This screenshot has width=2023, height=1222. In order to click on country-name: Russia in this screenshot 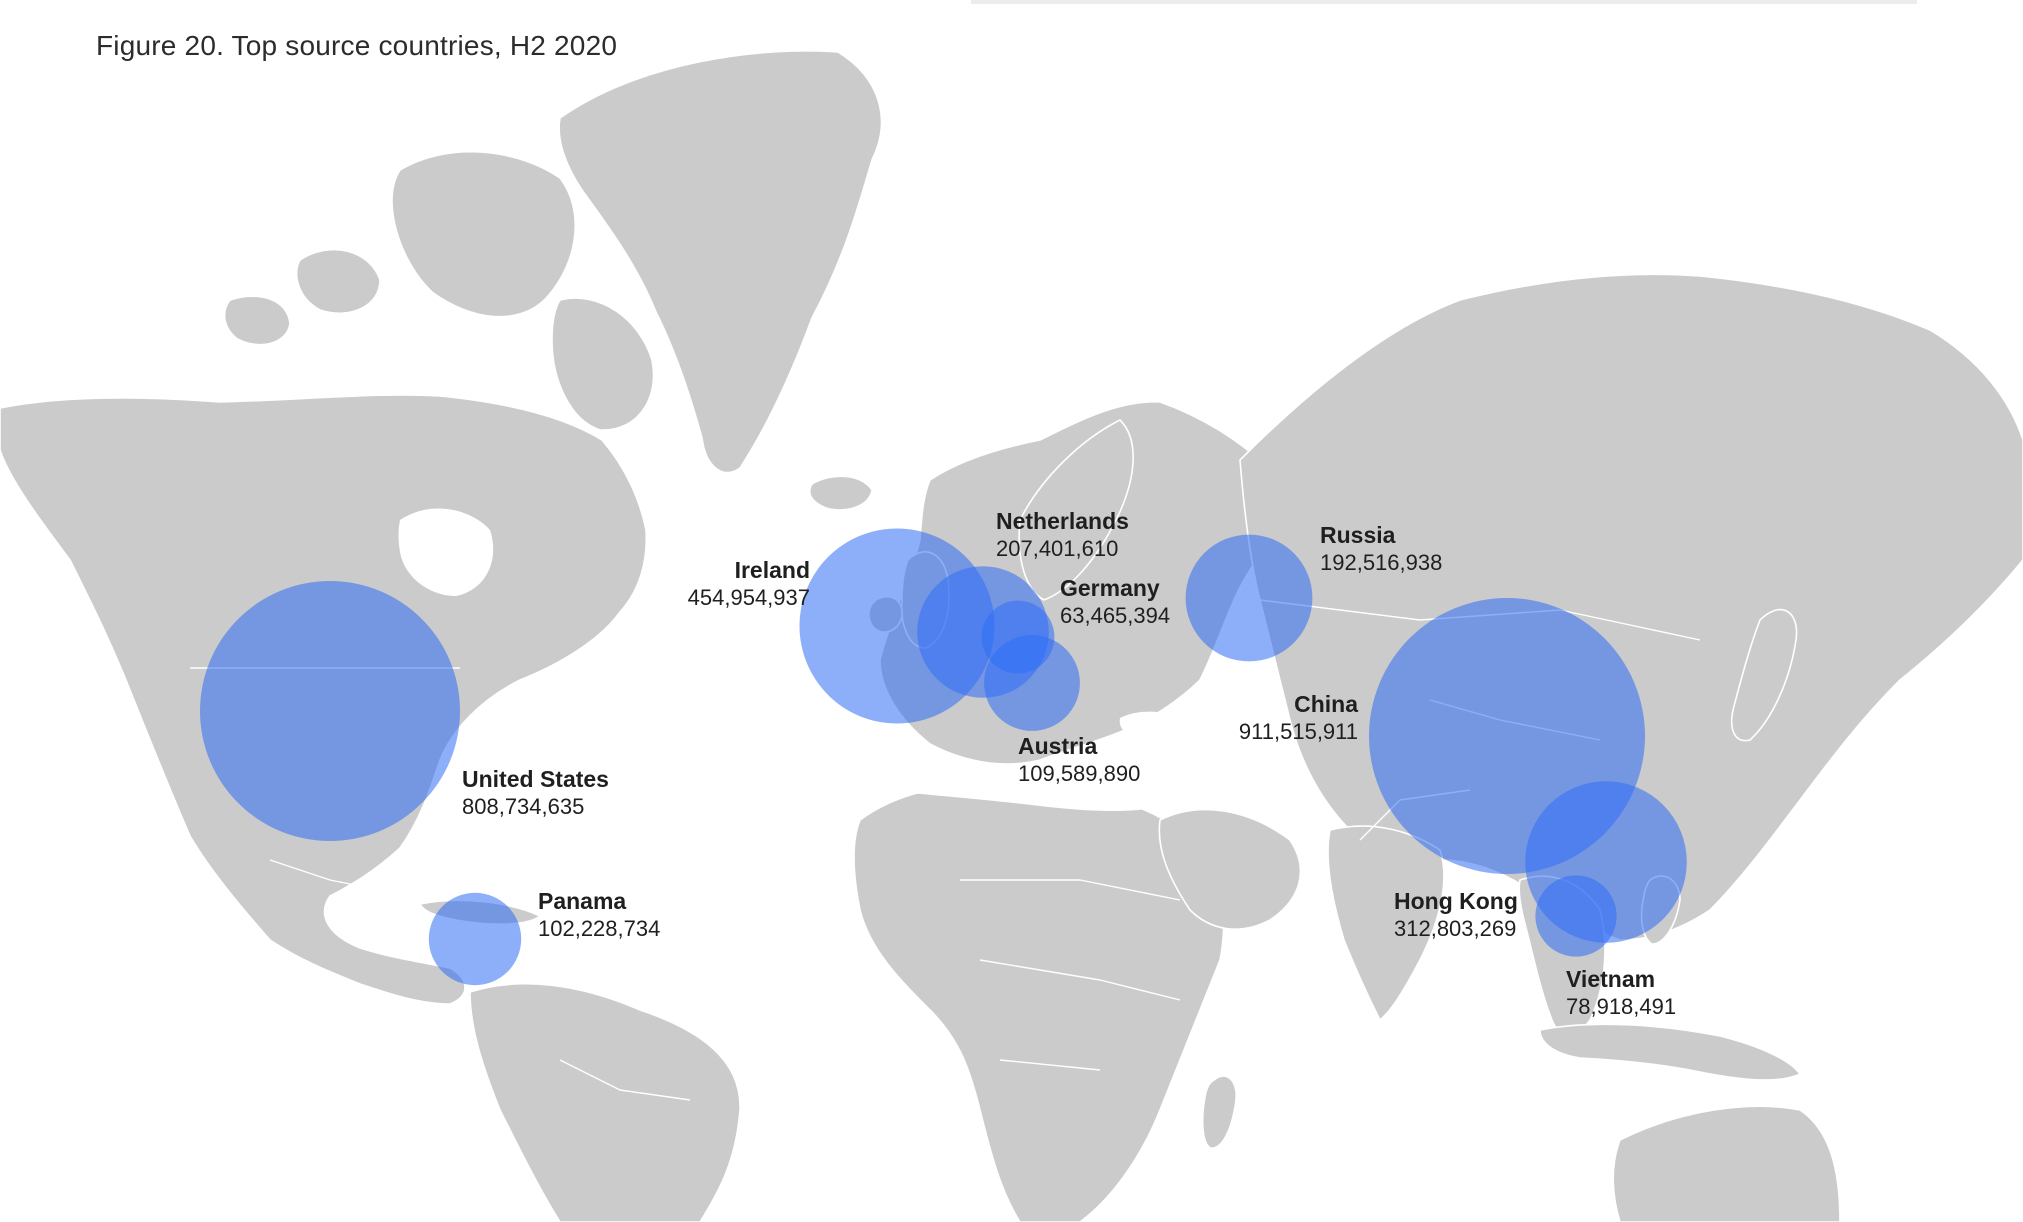, I will do `click(1358, 535)`.